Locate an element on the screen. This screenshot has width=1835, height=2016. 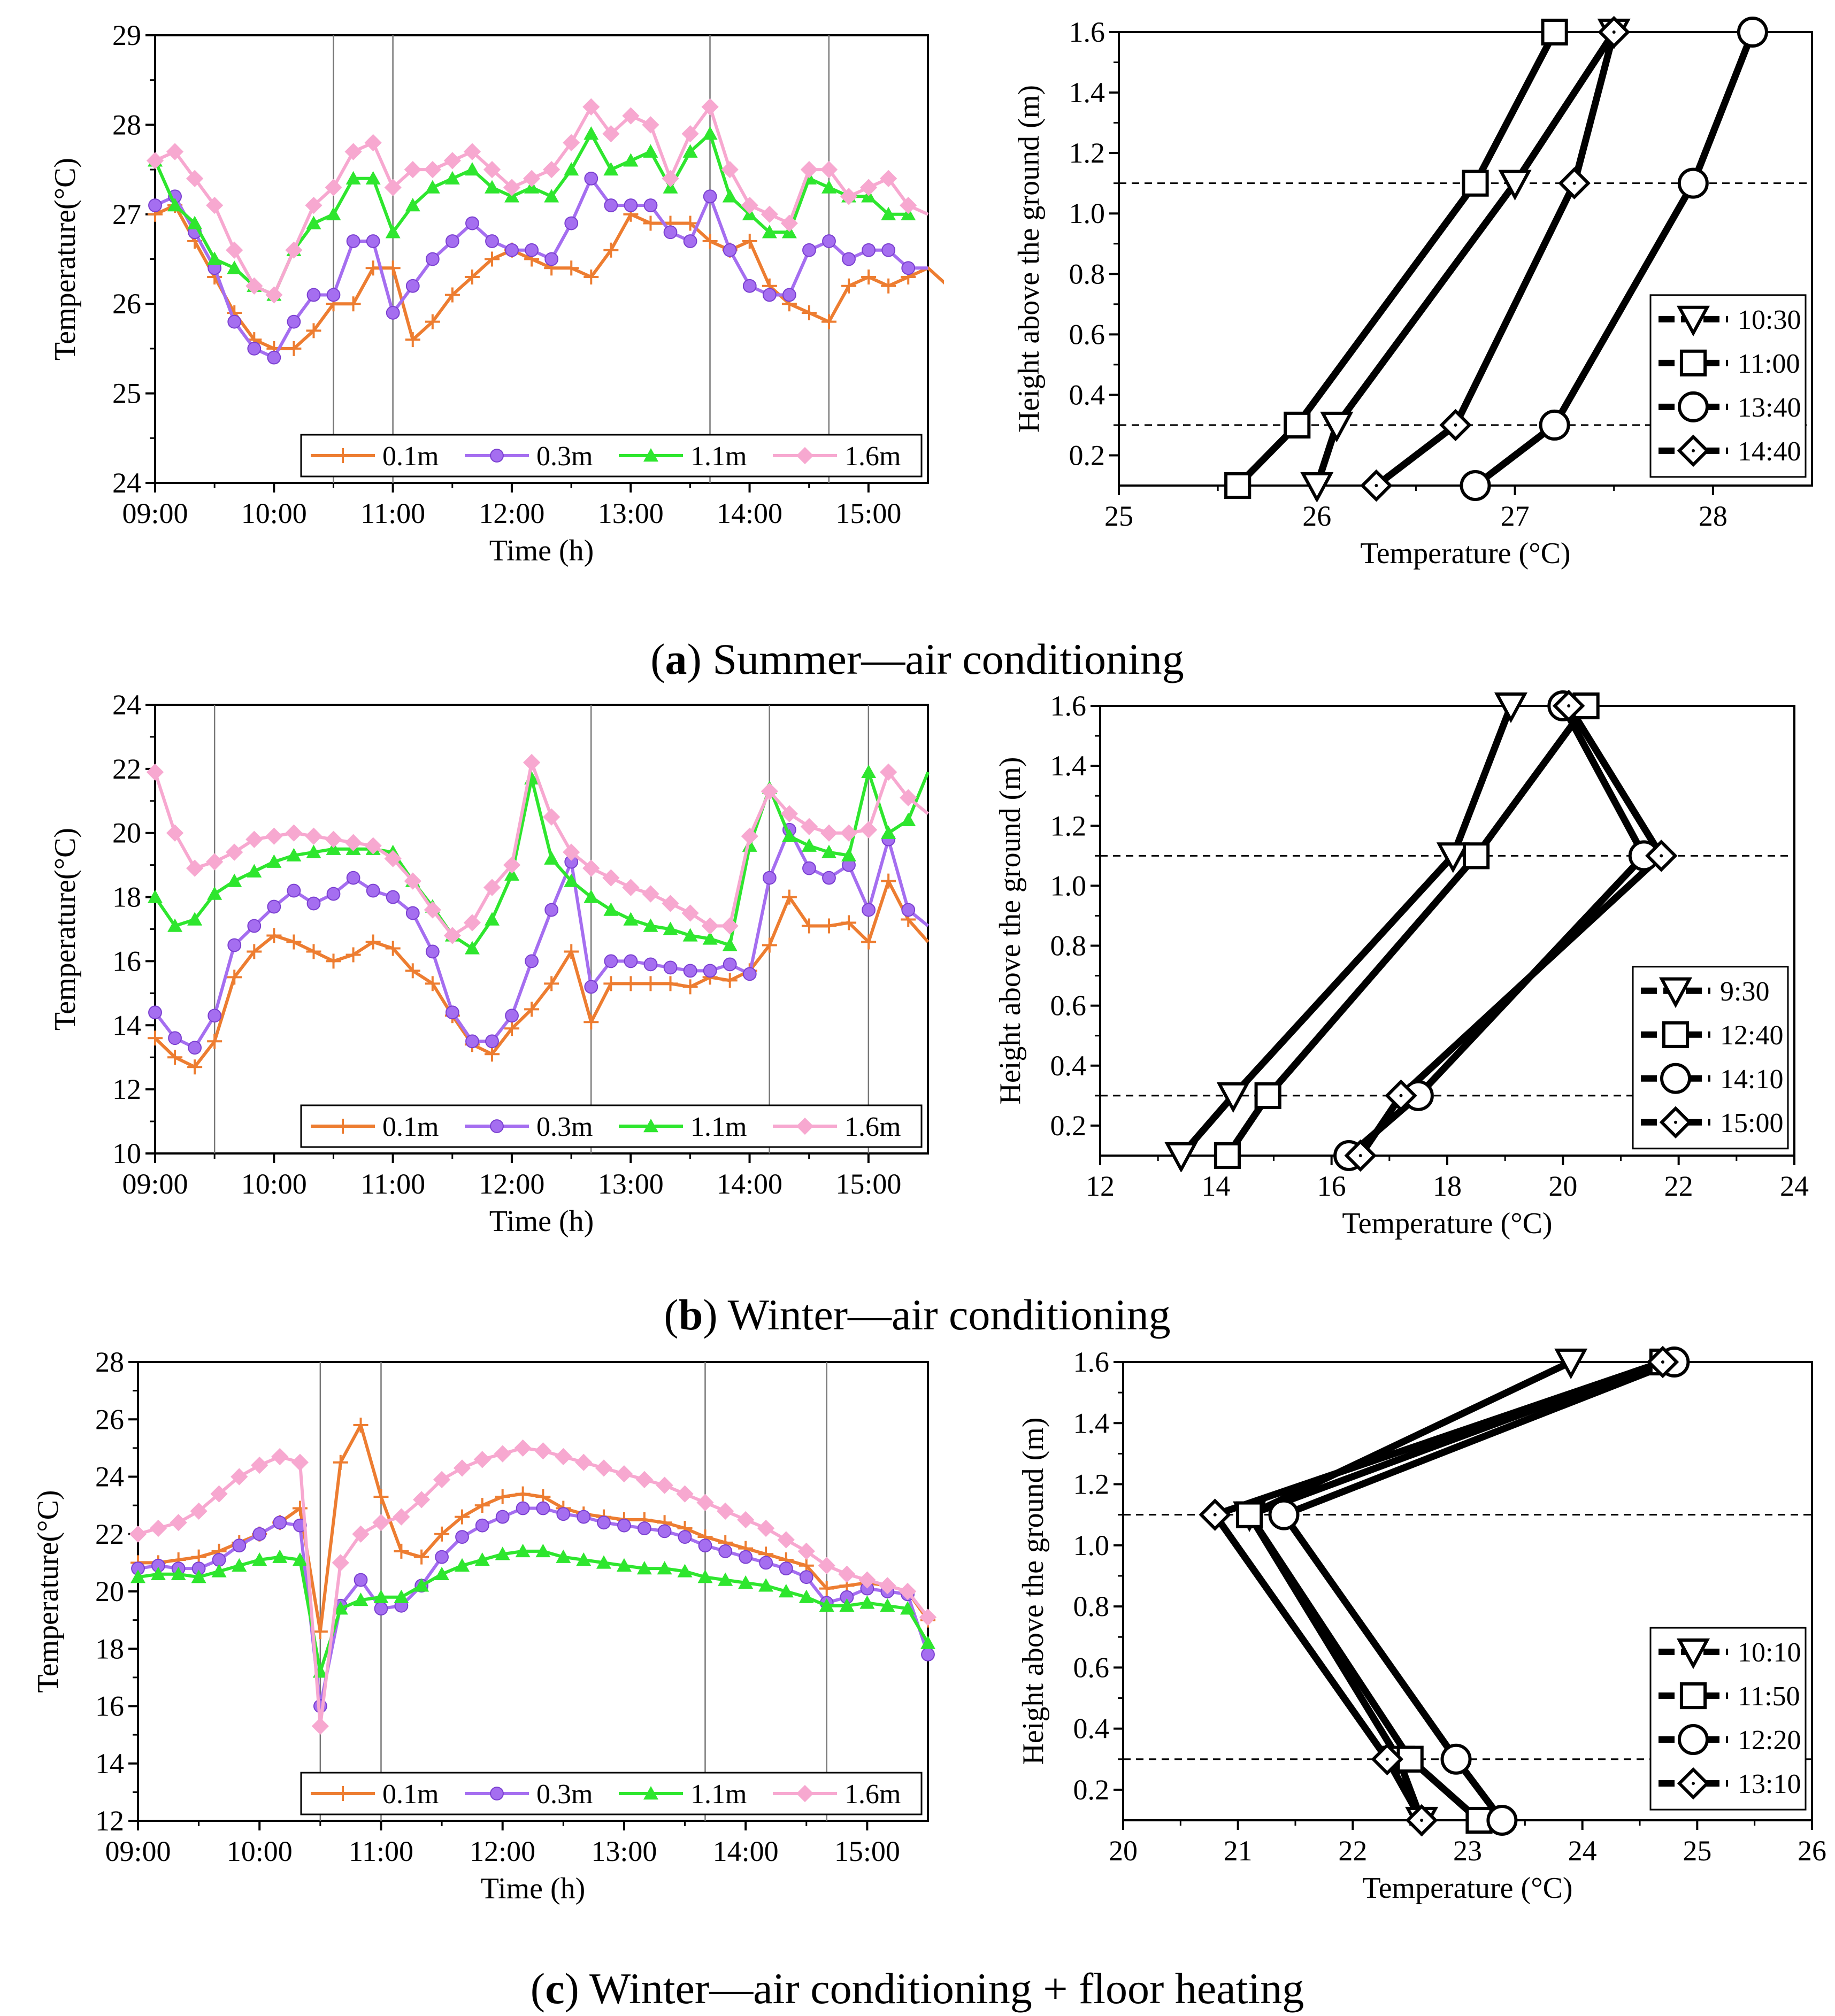
legend-label-13:10: 13:10 is located at coordinates (1769, 1784).